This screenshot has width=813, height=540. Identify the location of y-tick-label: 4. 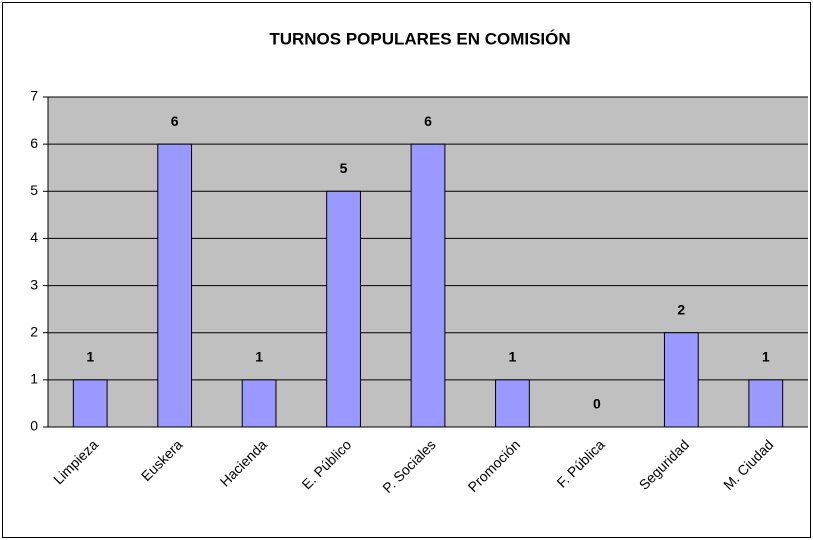
(34, 237).